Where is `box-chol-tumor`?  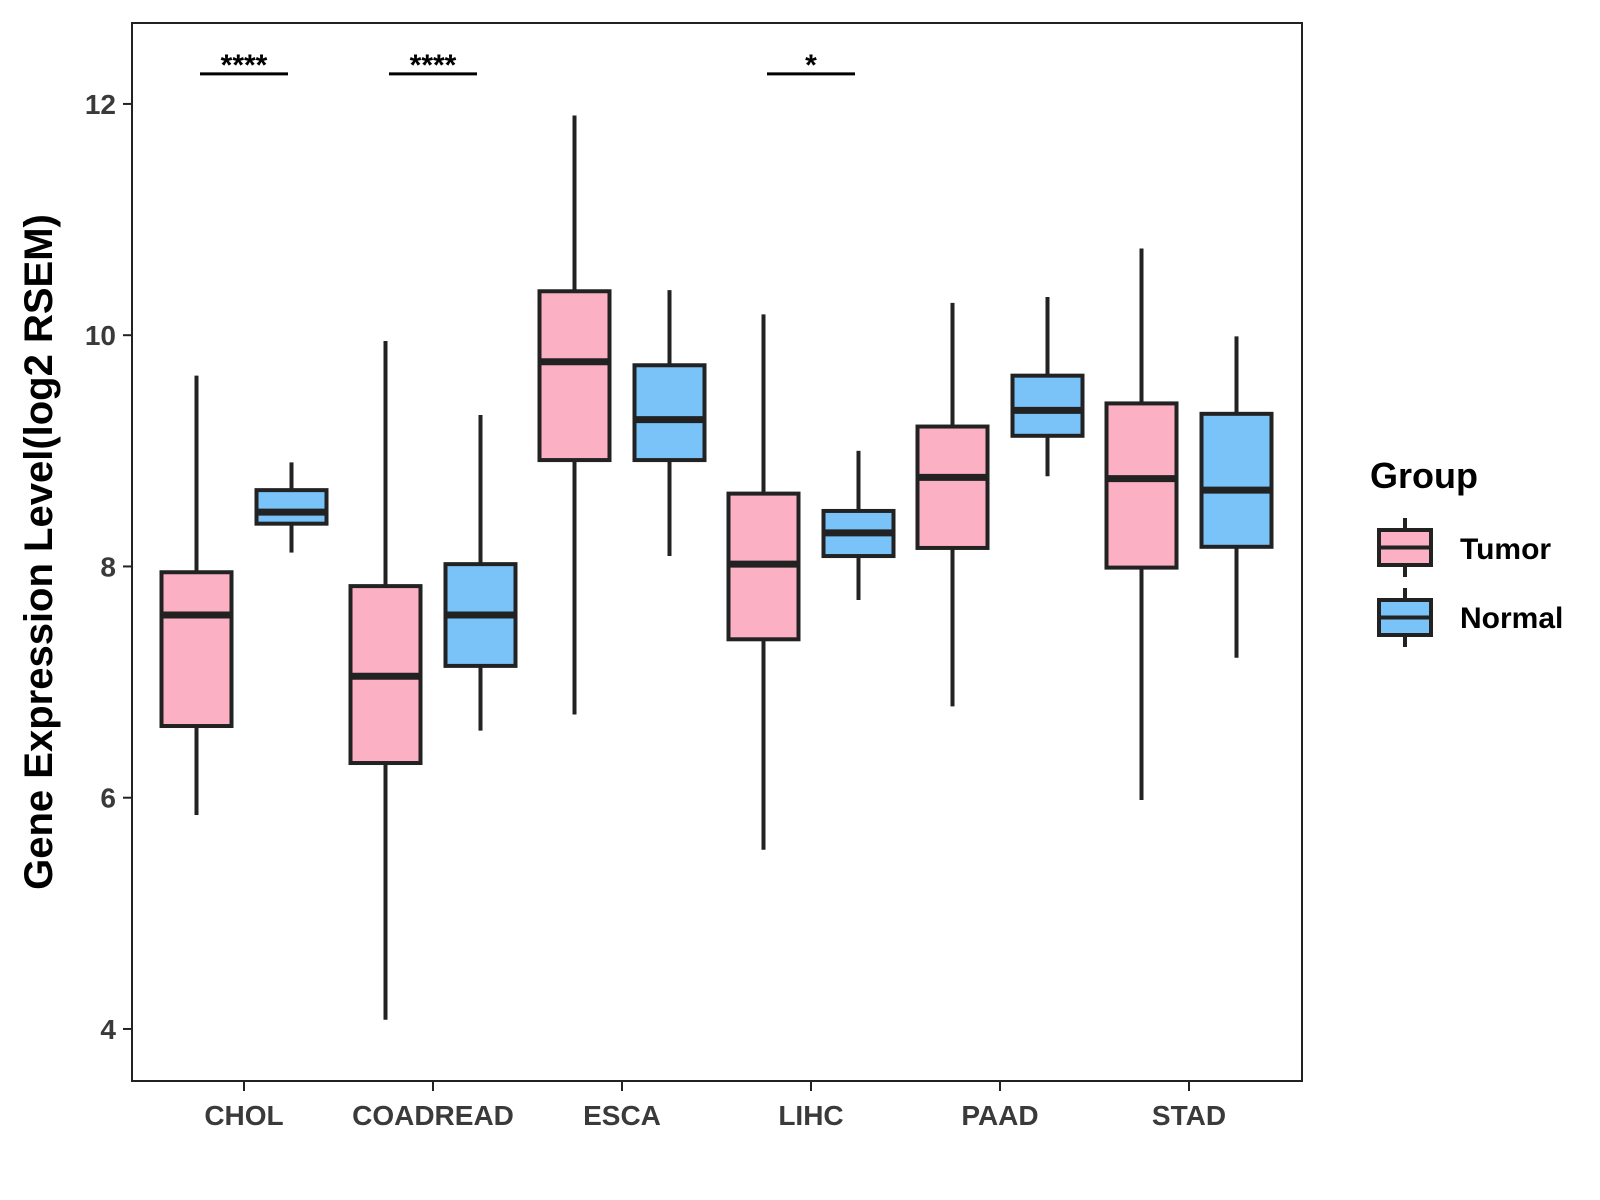 box-chol-tumor is located at coordinates (196, 595).